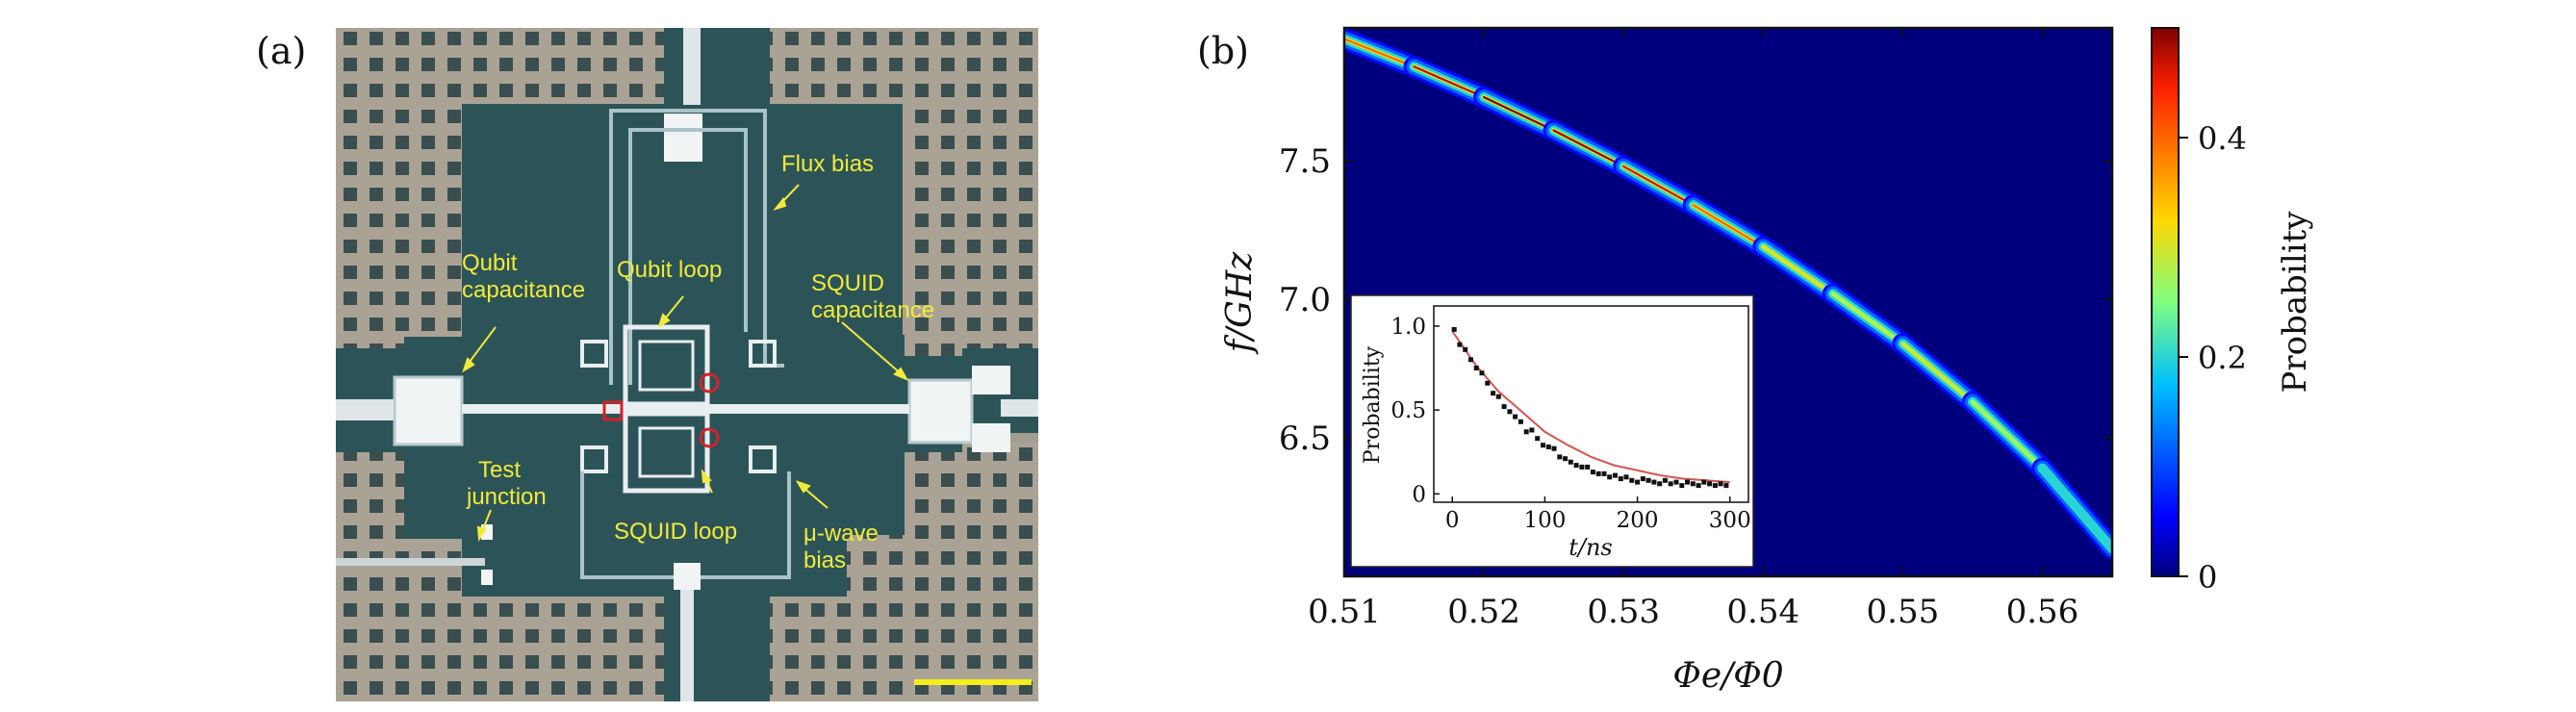 The width and height of the screenshot is (2576, 712). Describe the element at coordinates (1452, 520) in the screenshot. I see `inset-x-tick-label: 0` at that location.